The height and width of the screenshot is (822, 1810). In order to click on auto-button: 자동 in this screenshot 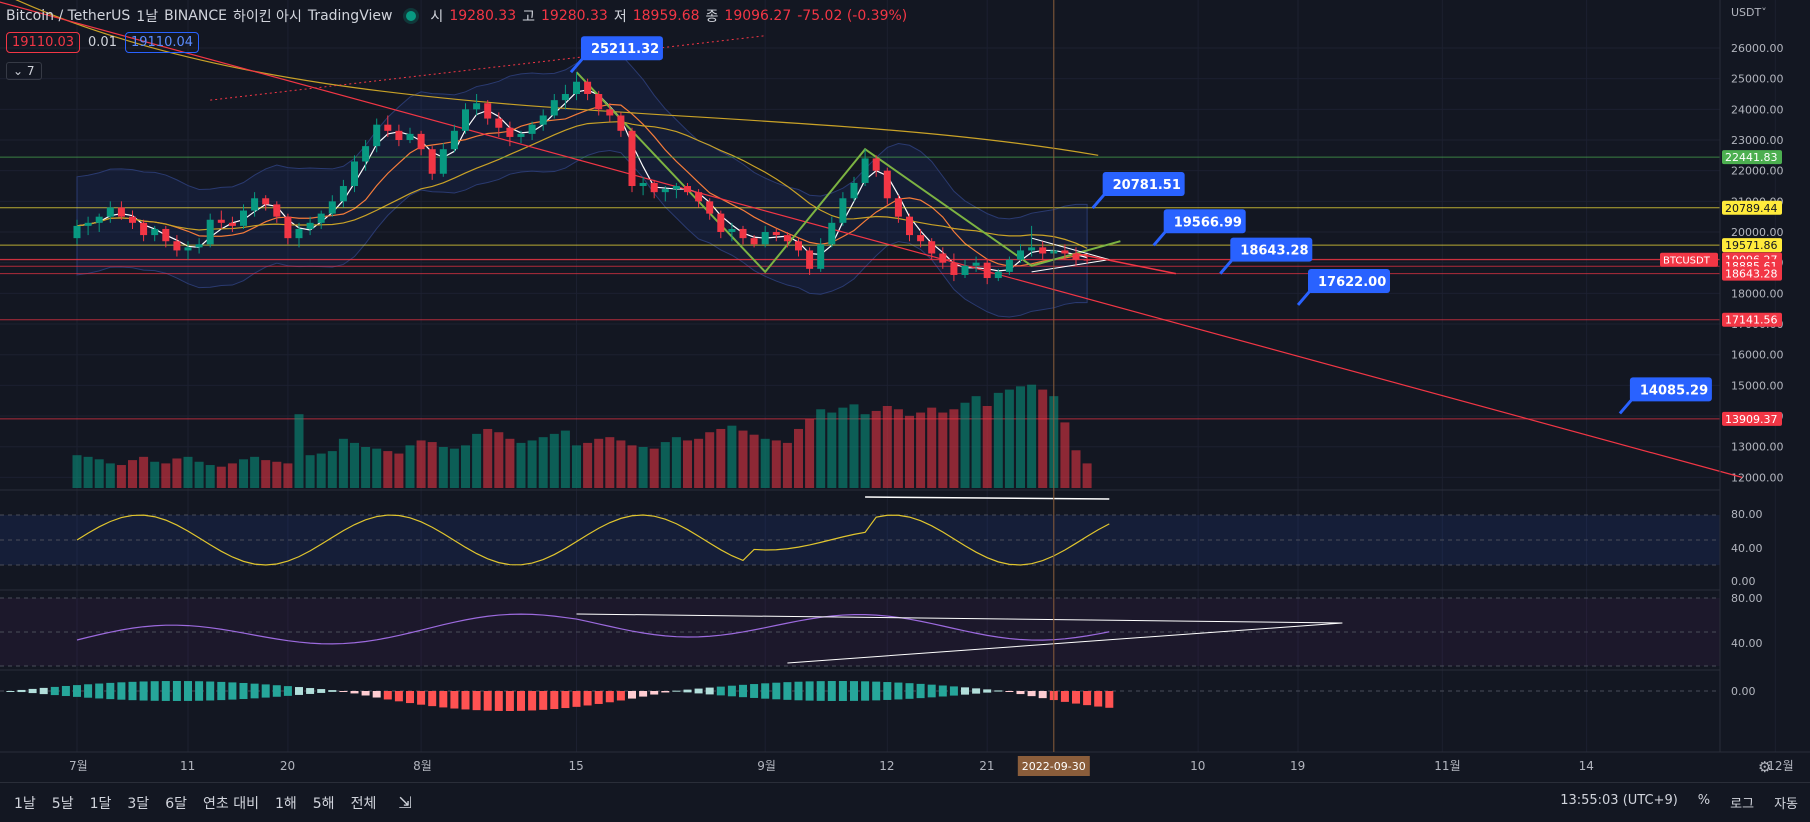, I will do `click(1786, 804)`.